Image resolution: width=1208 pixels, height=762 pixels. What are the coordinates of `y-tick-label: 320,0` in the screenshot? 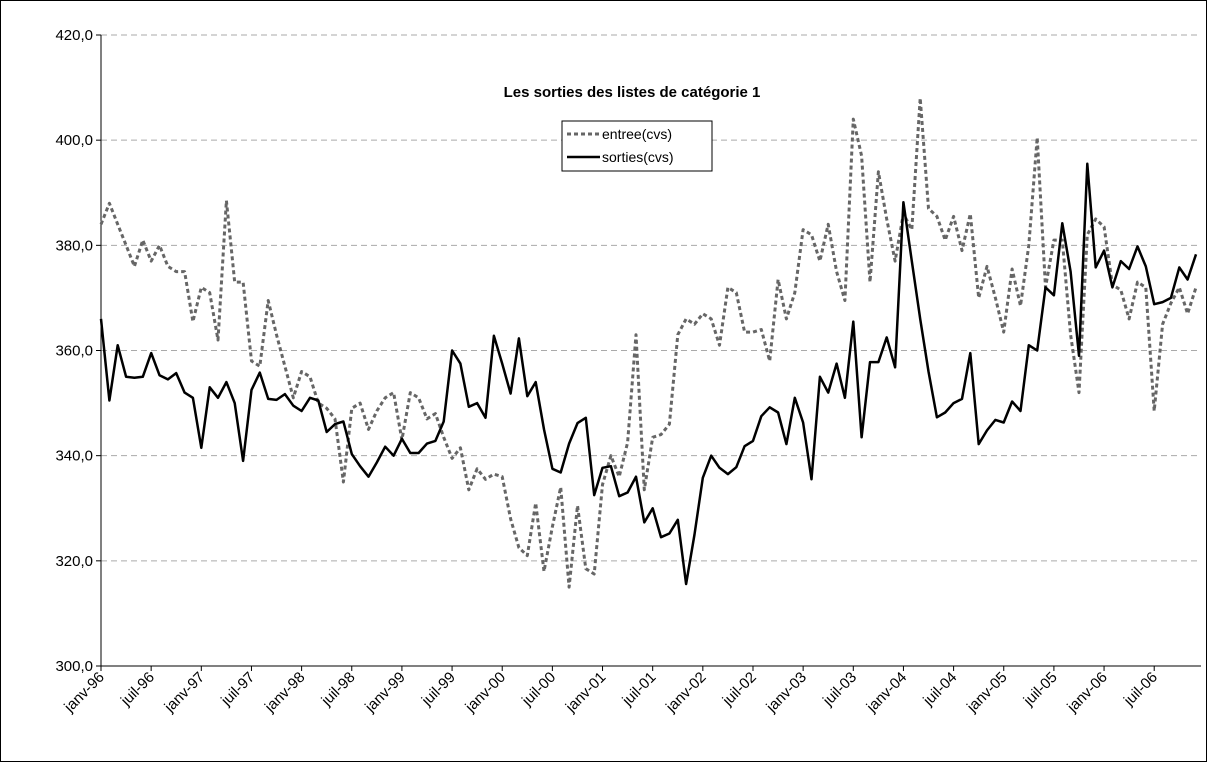 It's located at (74, 561).